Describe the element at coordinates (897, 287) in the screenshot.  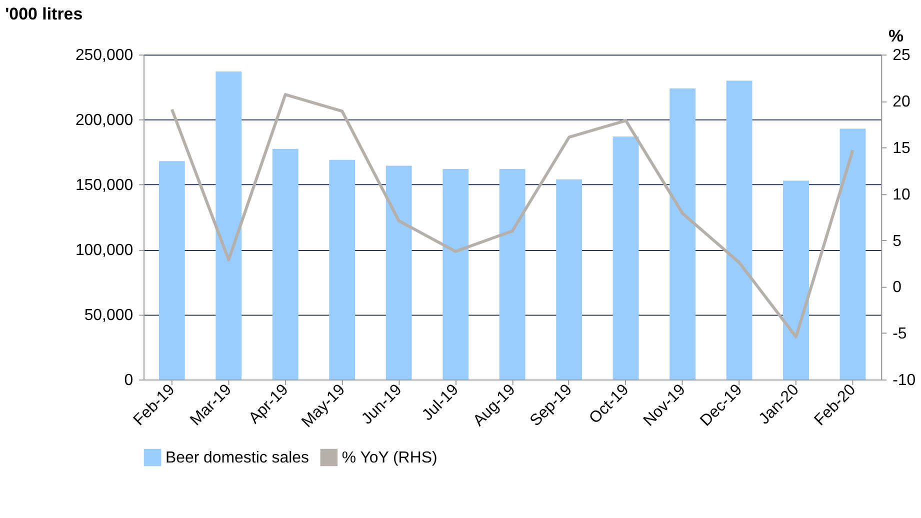
I see `y2-tick-label: 0` at that location.